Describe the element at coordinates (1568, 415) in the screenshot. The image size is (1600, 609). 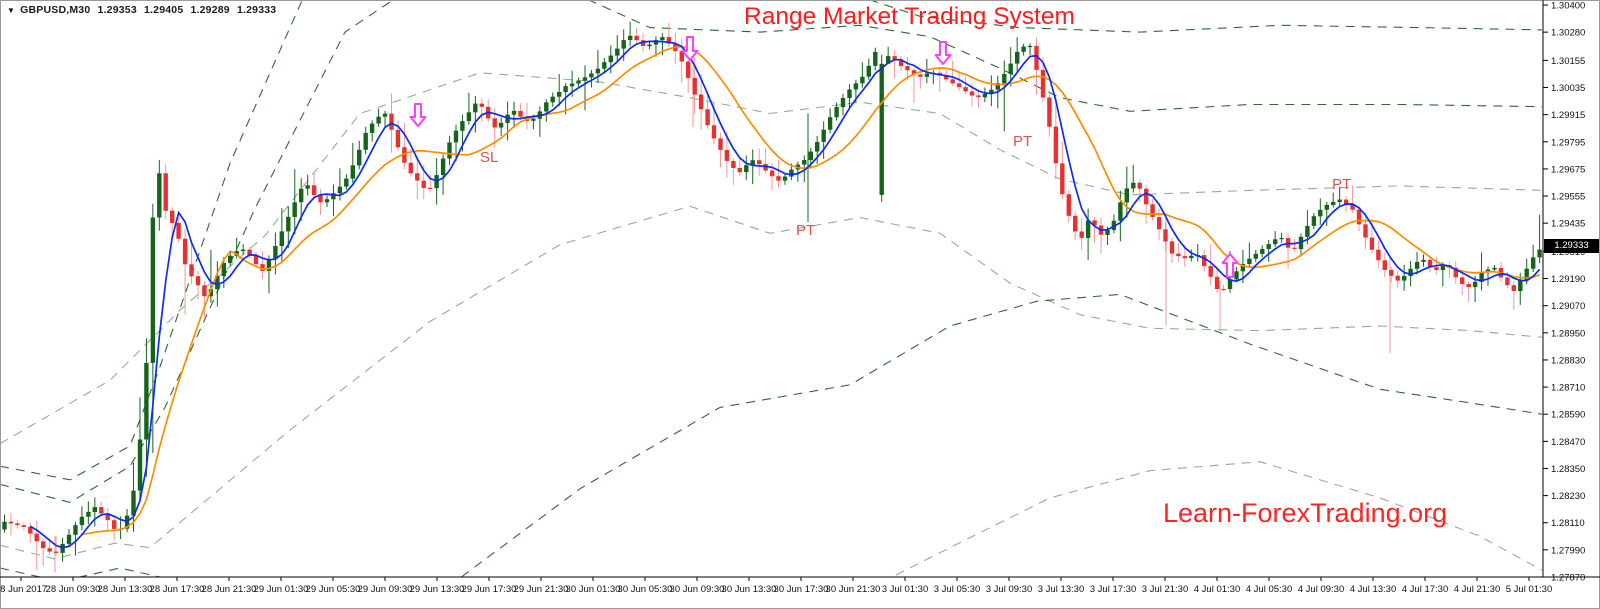
I see `price-tick-label: 1.28590` at that location.